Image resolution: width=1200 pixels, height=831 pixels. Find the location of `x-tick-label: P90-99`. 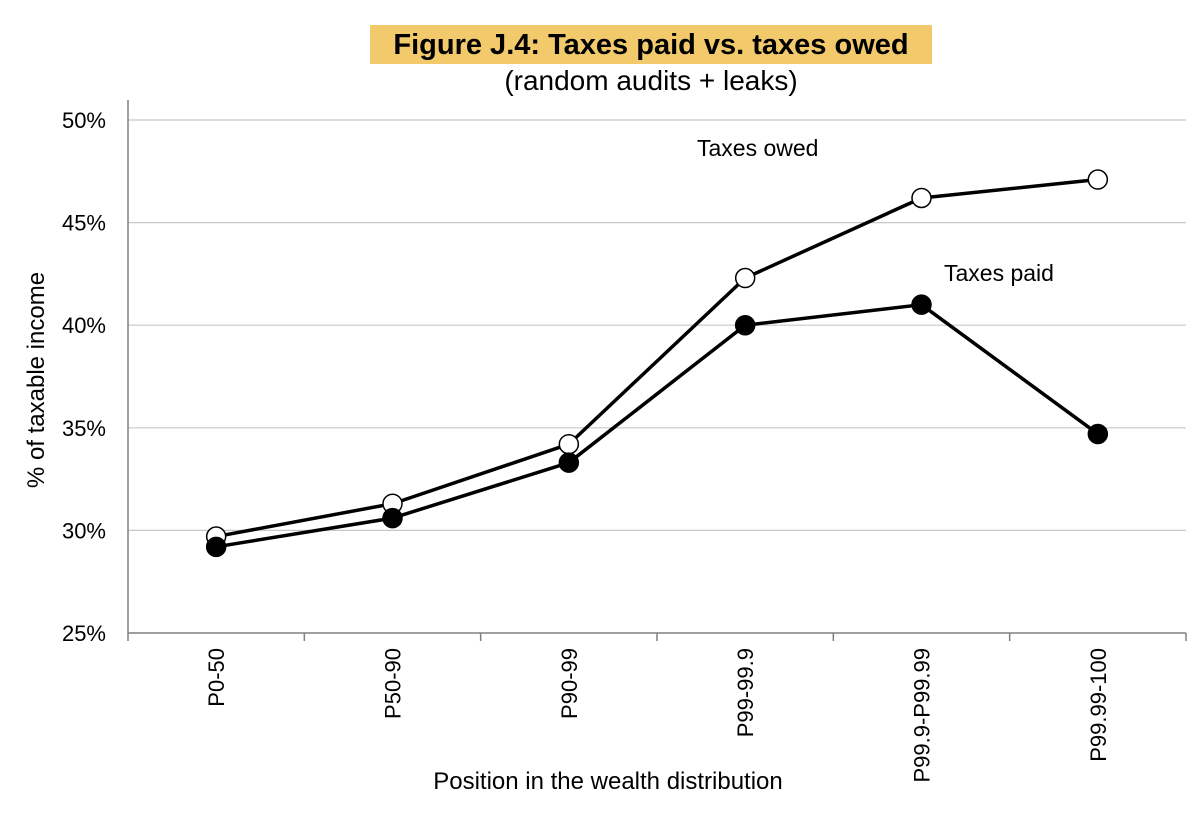

x-tick-label: P90-99 is located at coordinates (569, 683).